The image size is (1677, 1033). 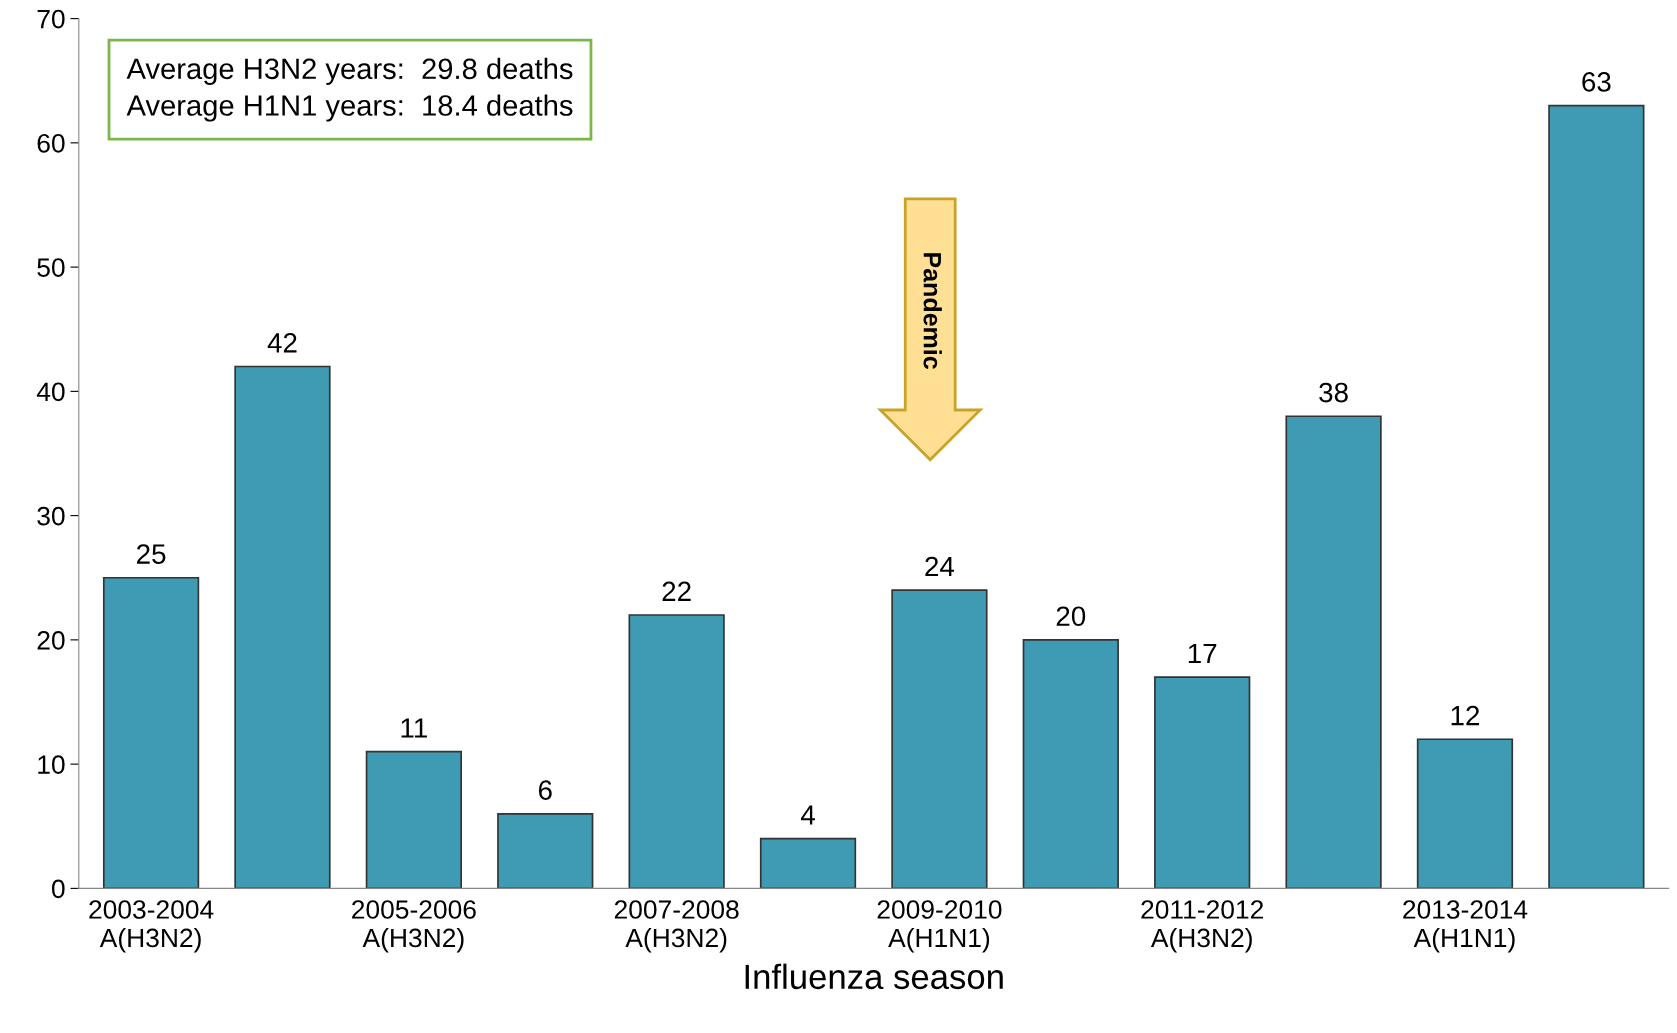 I want to click on data-label: 12, so click(x=1465, y=715).